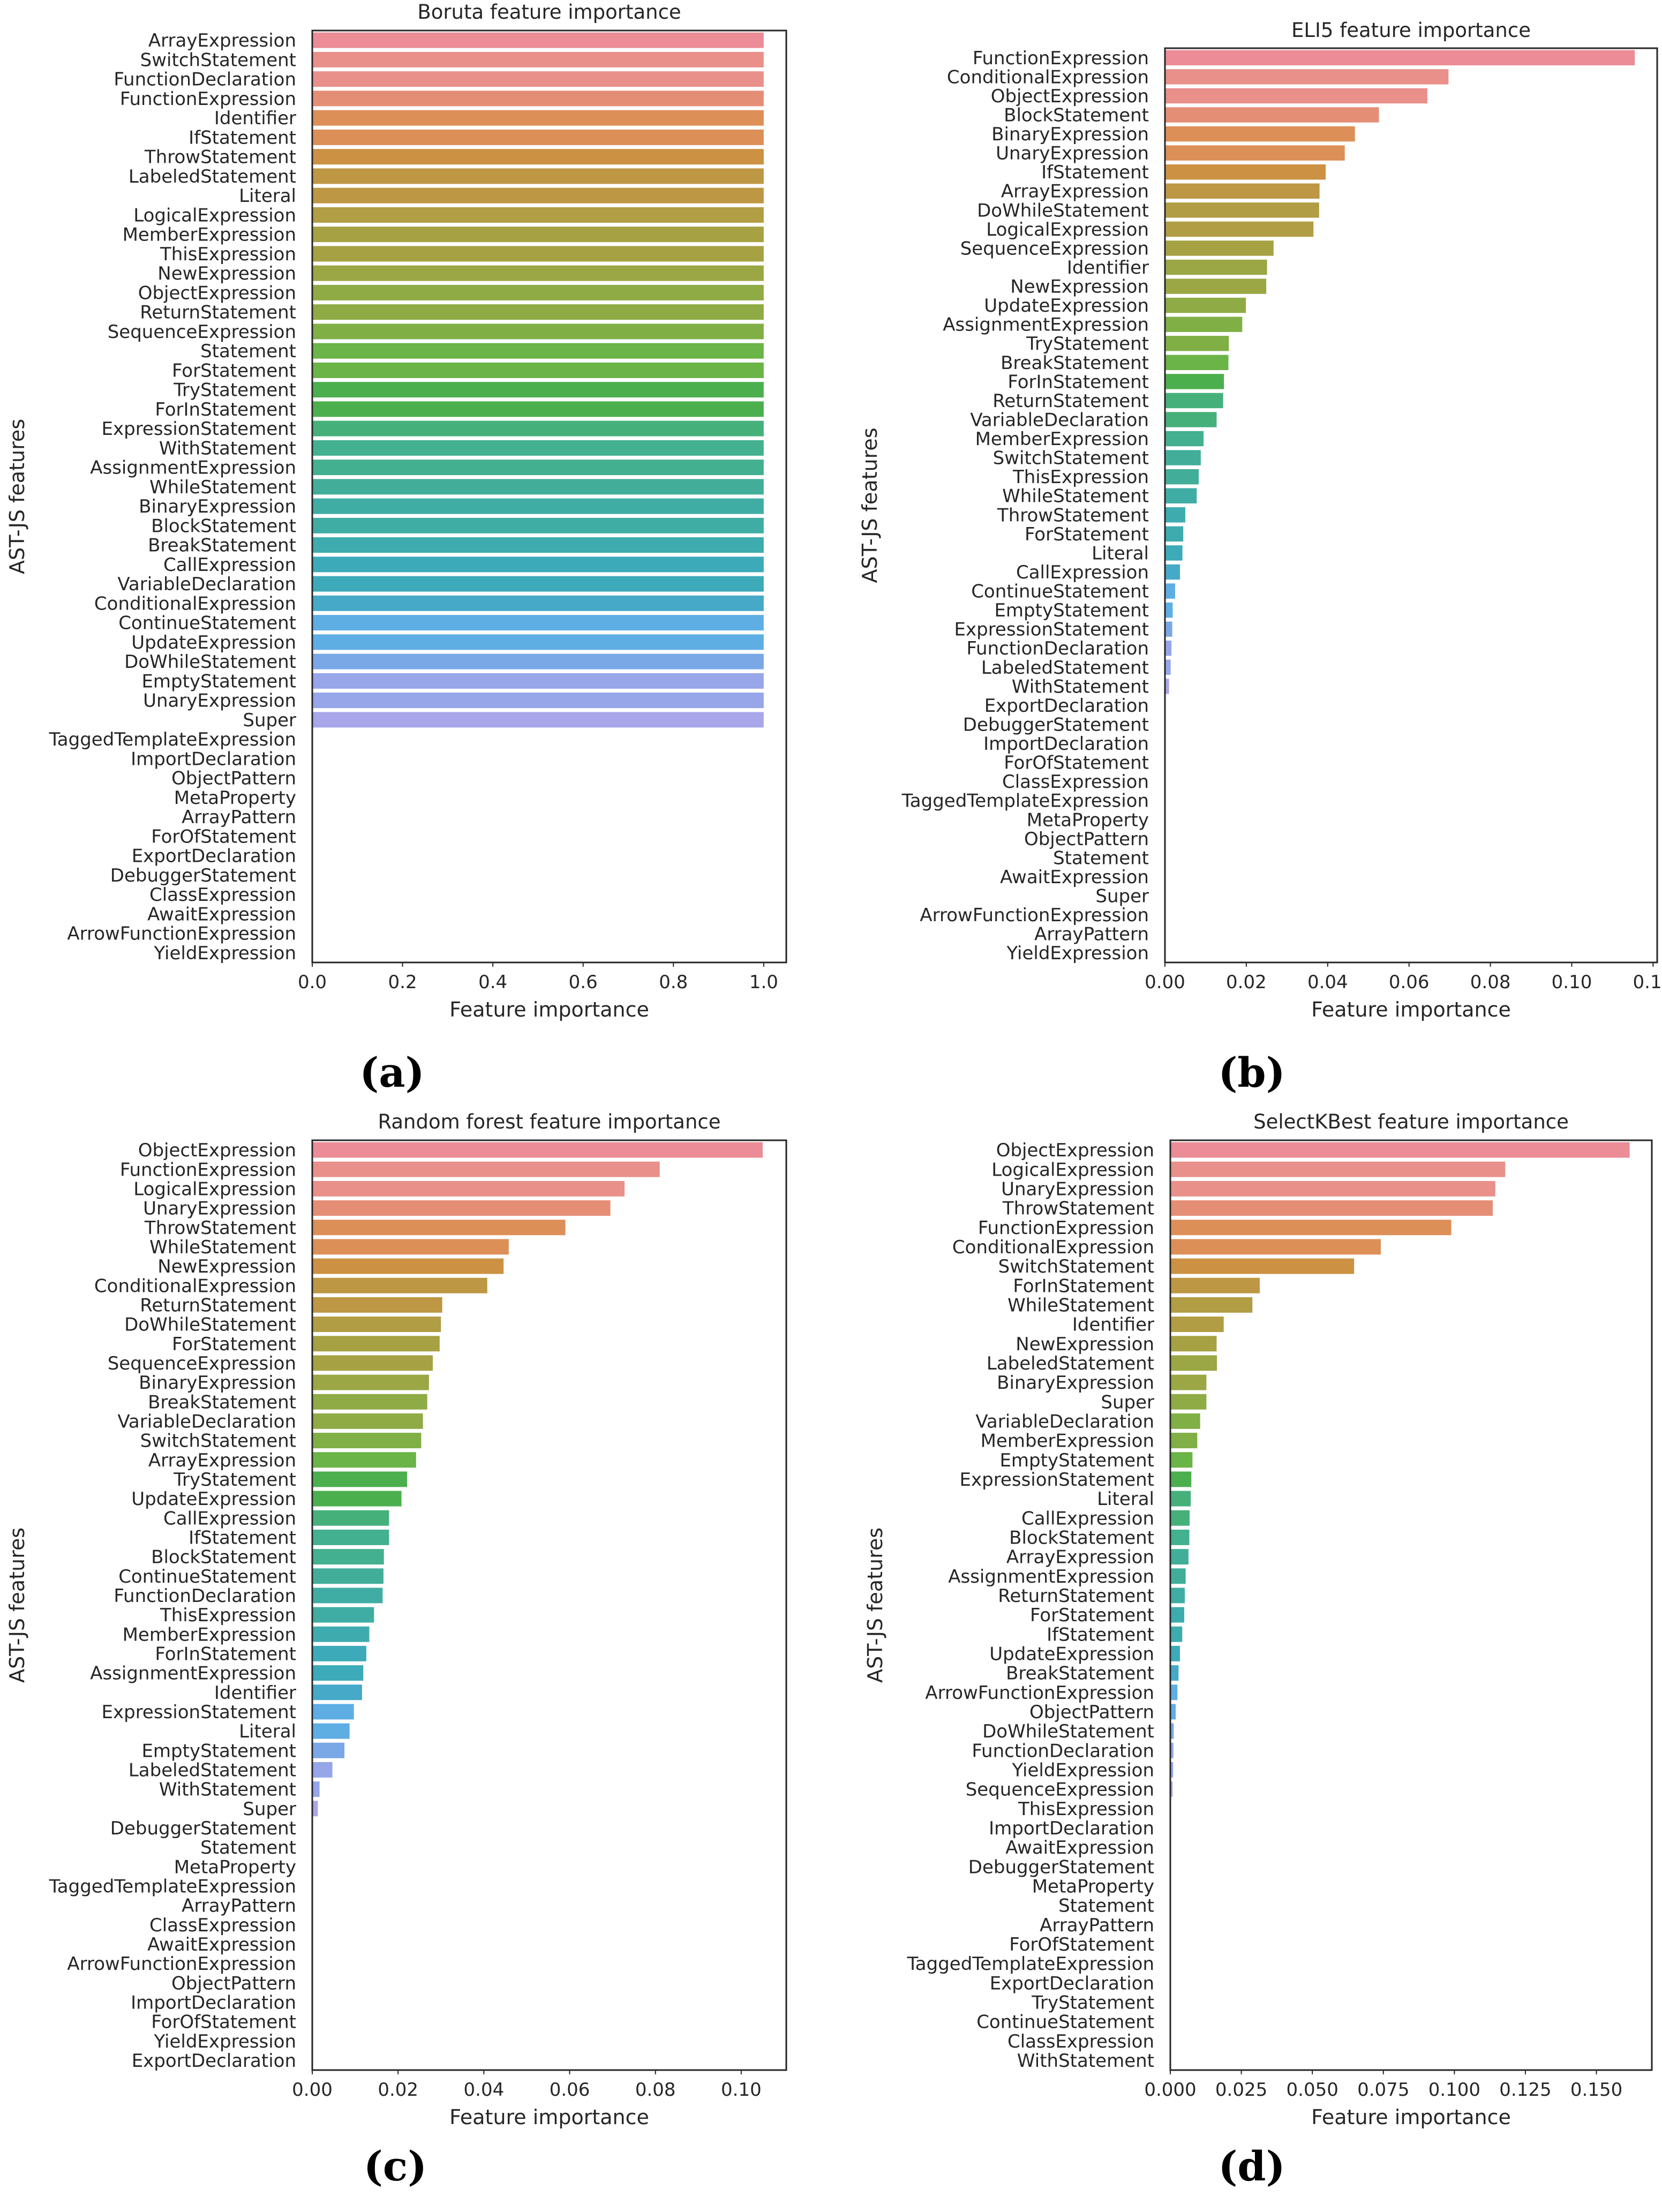  Describe the element at coordinates (1211, 1305) in the screenshot. I see `bar-whilestatement` at that location.